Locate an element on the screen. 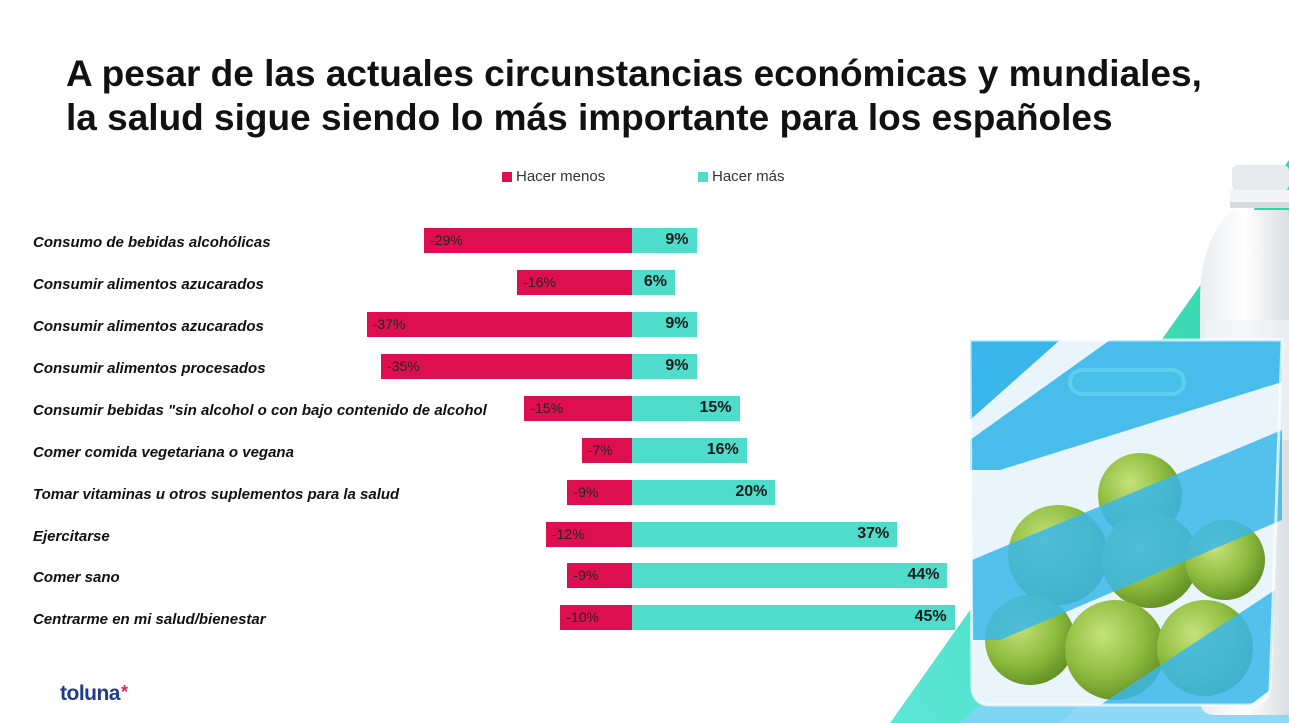 The height and width of the screenshot is (723, 1289). data-label-hacer-menos: -29% is located at coordinates (446, 240).